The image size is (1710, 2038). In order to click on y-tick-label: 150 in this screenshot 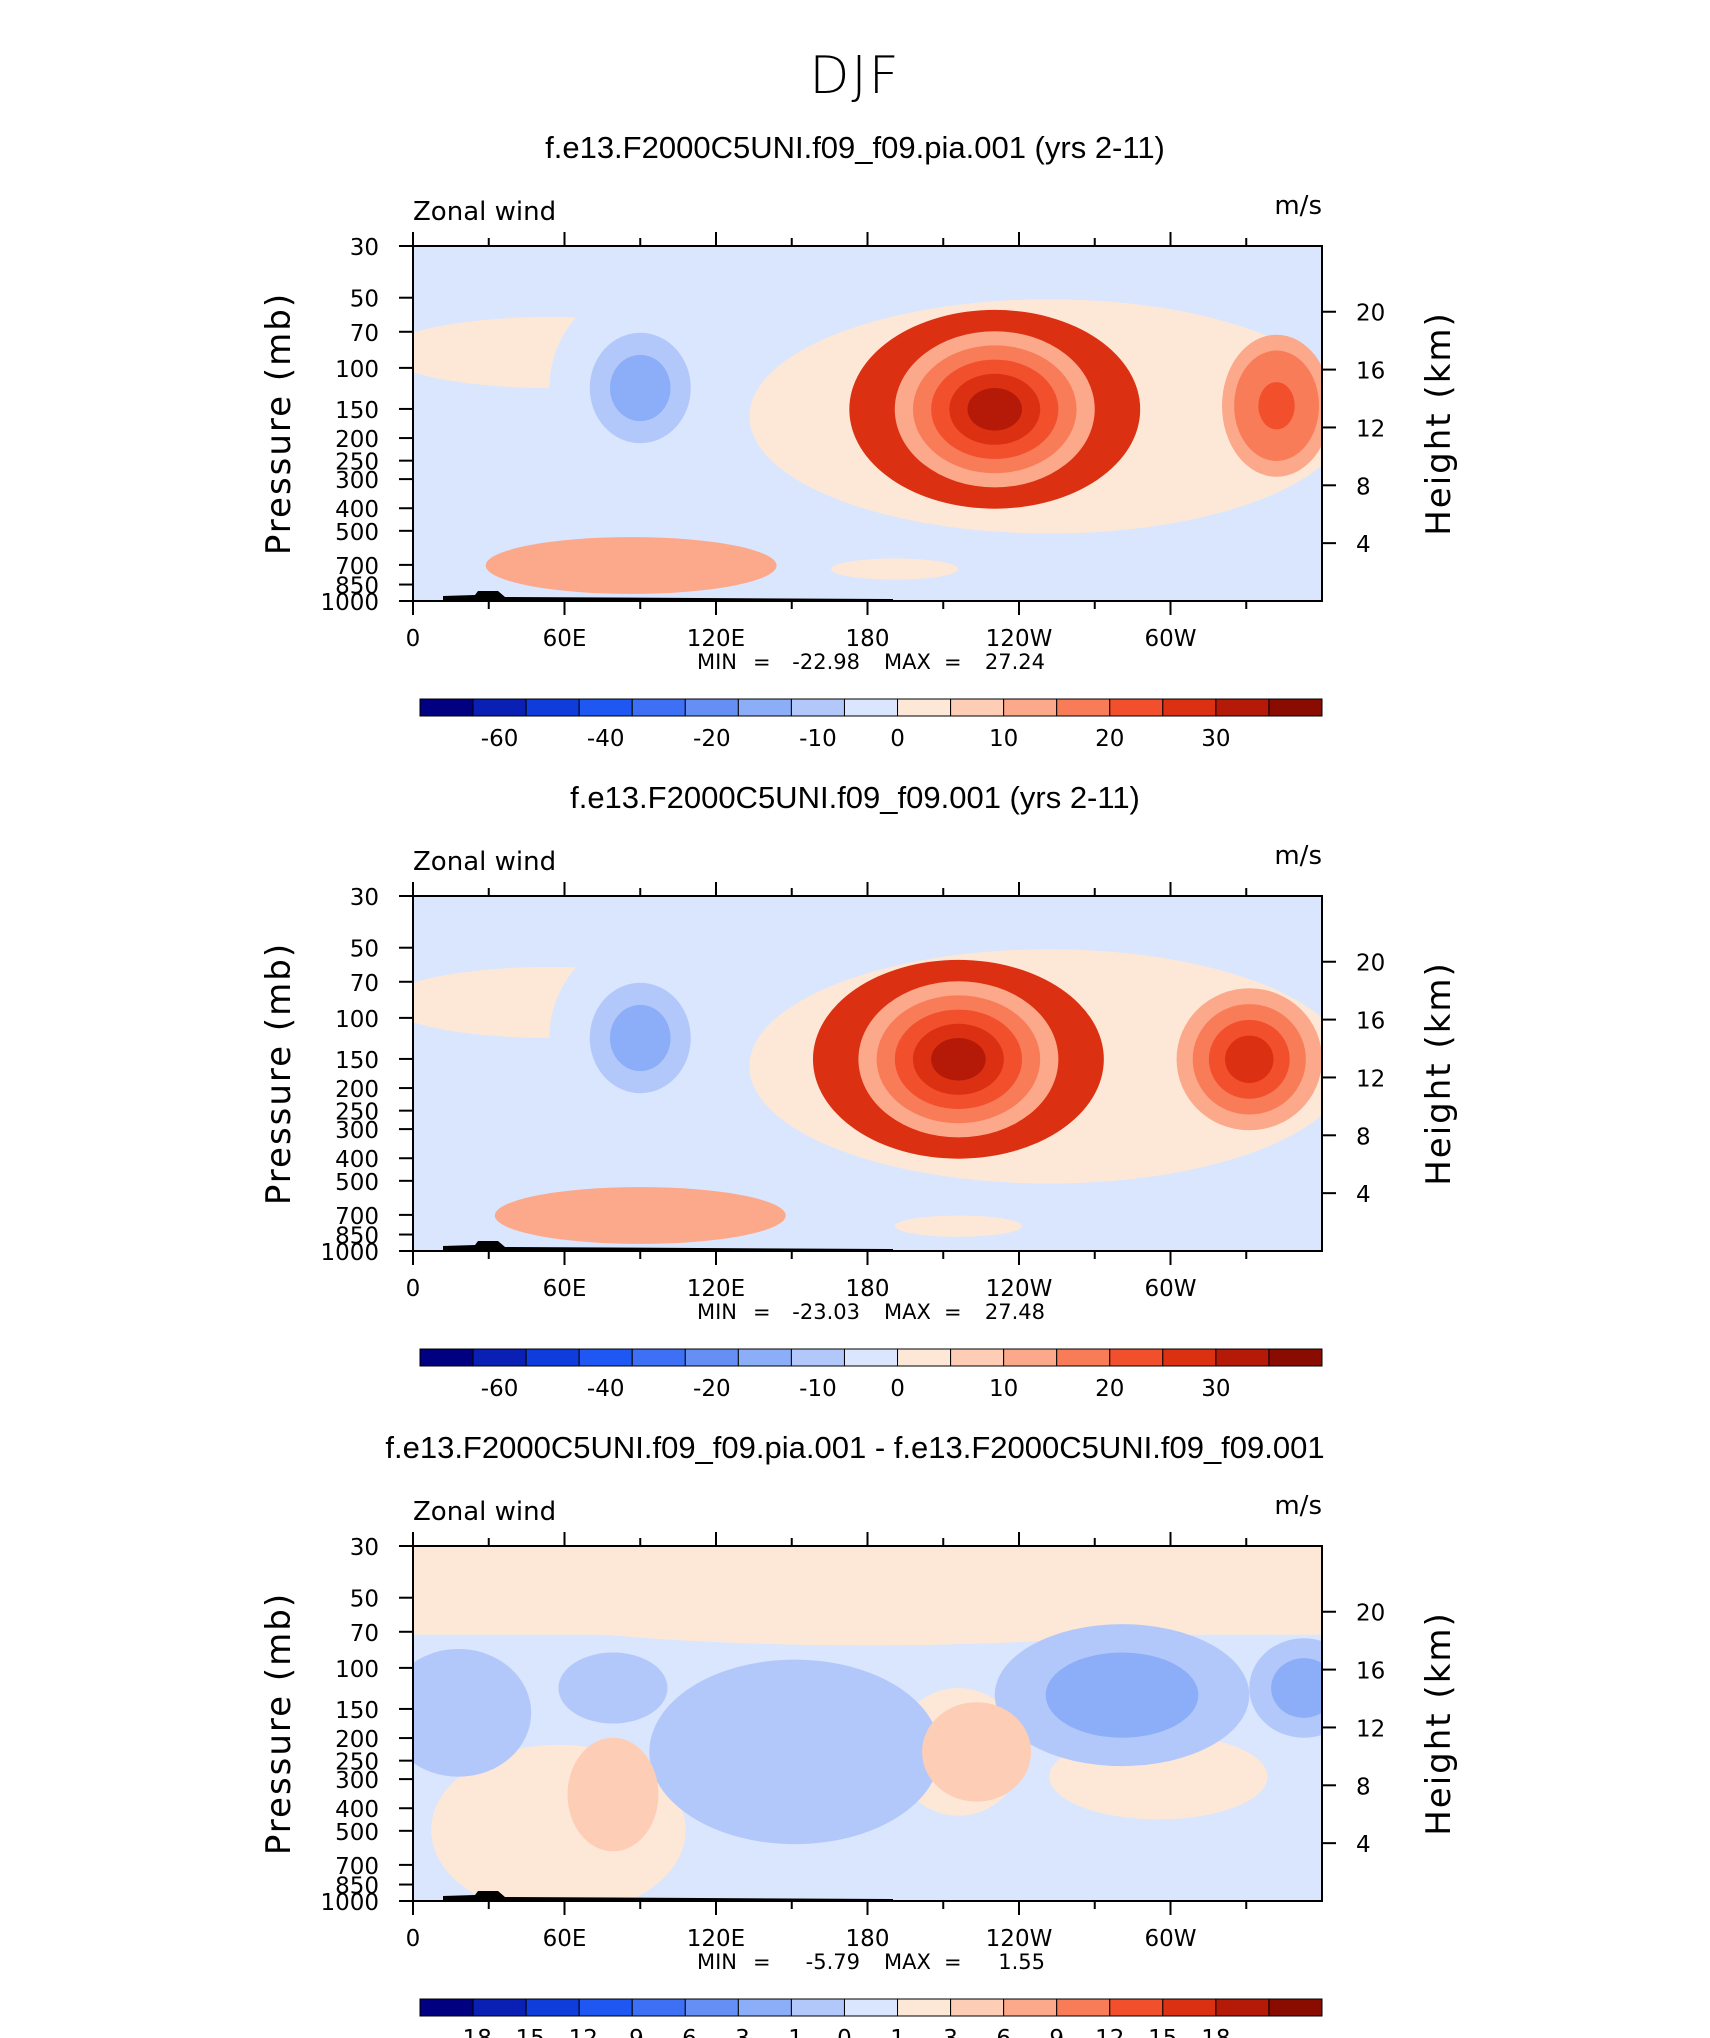, I will do `click(357, 1061)`.